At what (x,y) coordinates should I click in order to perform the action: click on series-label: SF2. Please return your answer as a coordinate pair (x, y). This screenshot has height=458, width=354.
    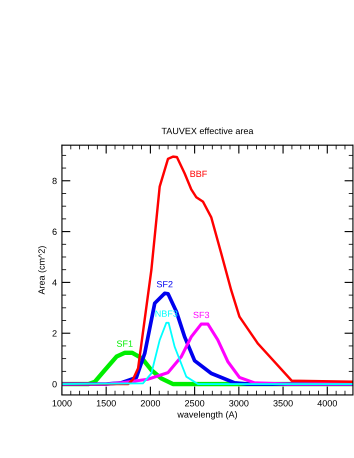
    Looking at the image, I should click on (164, 284).